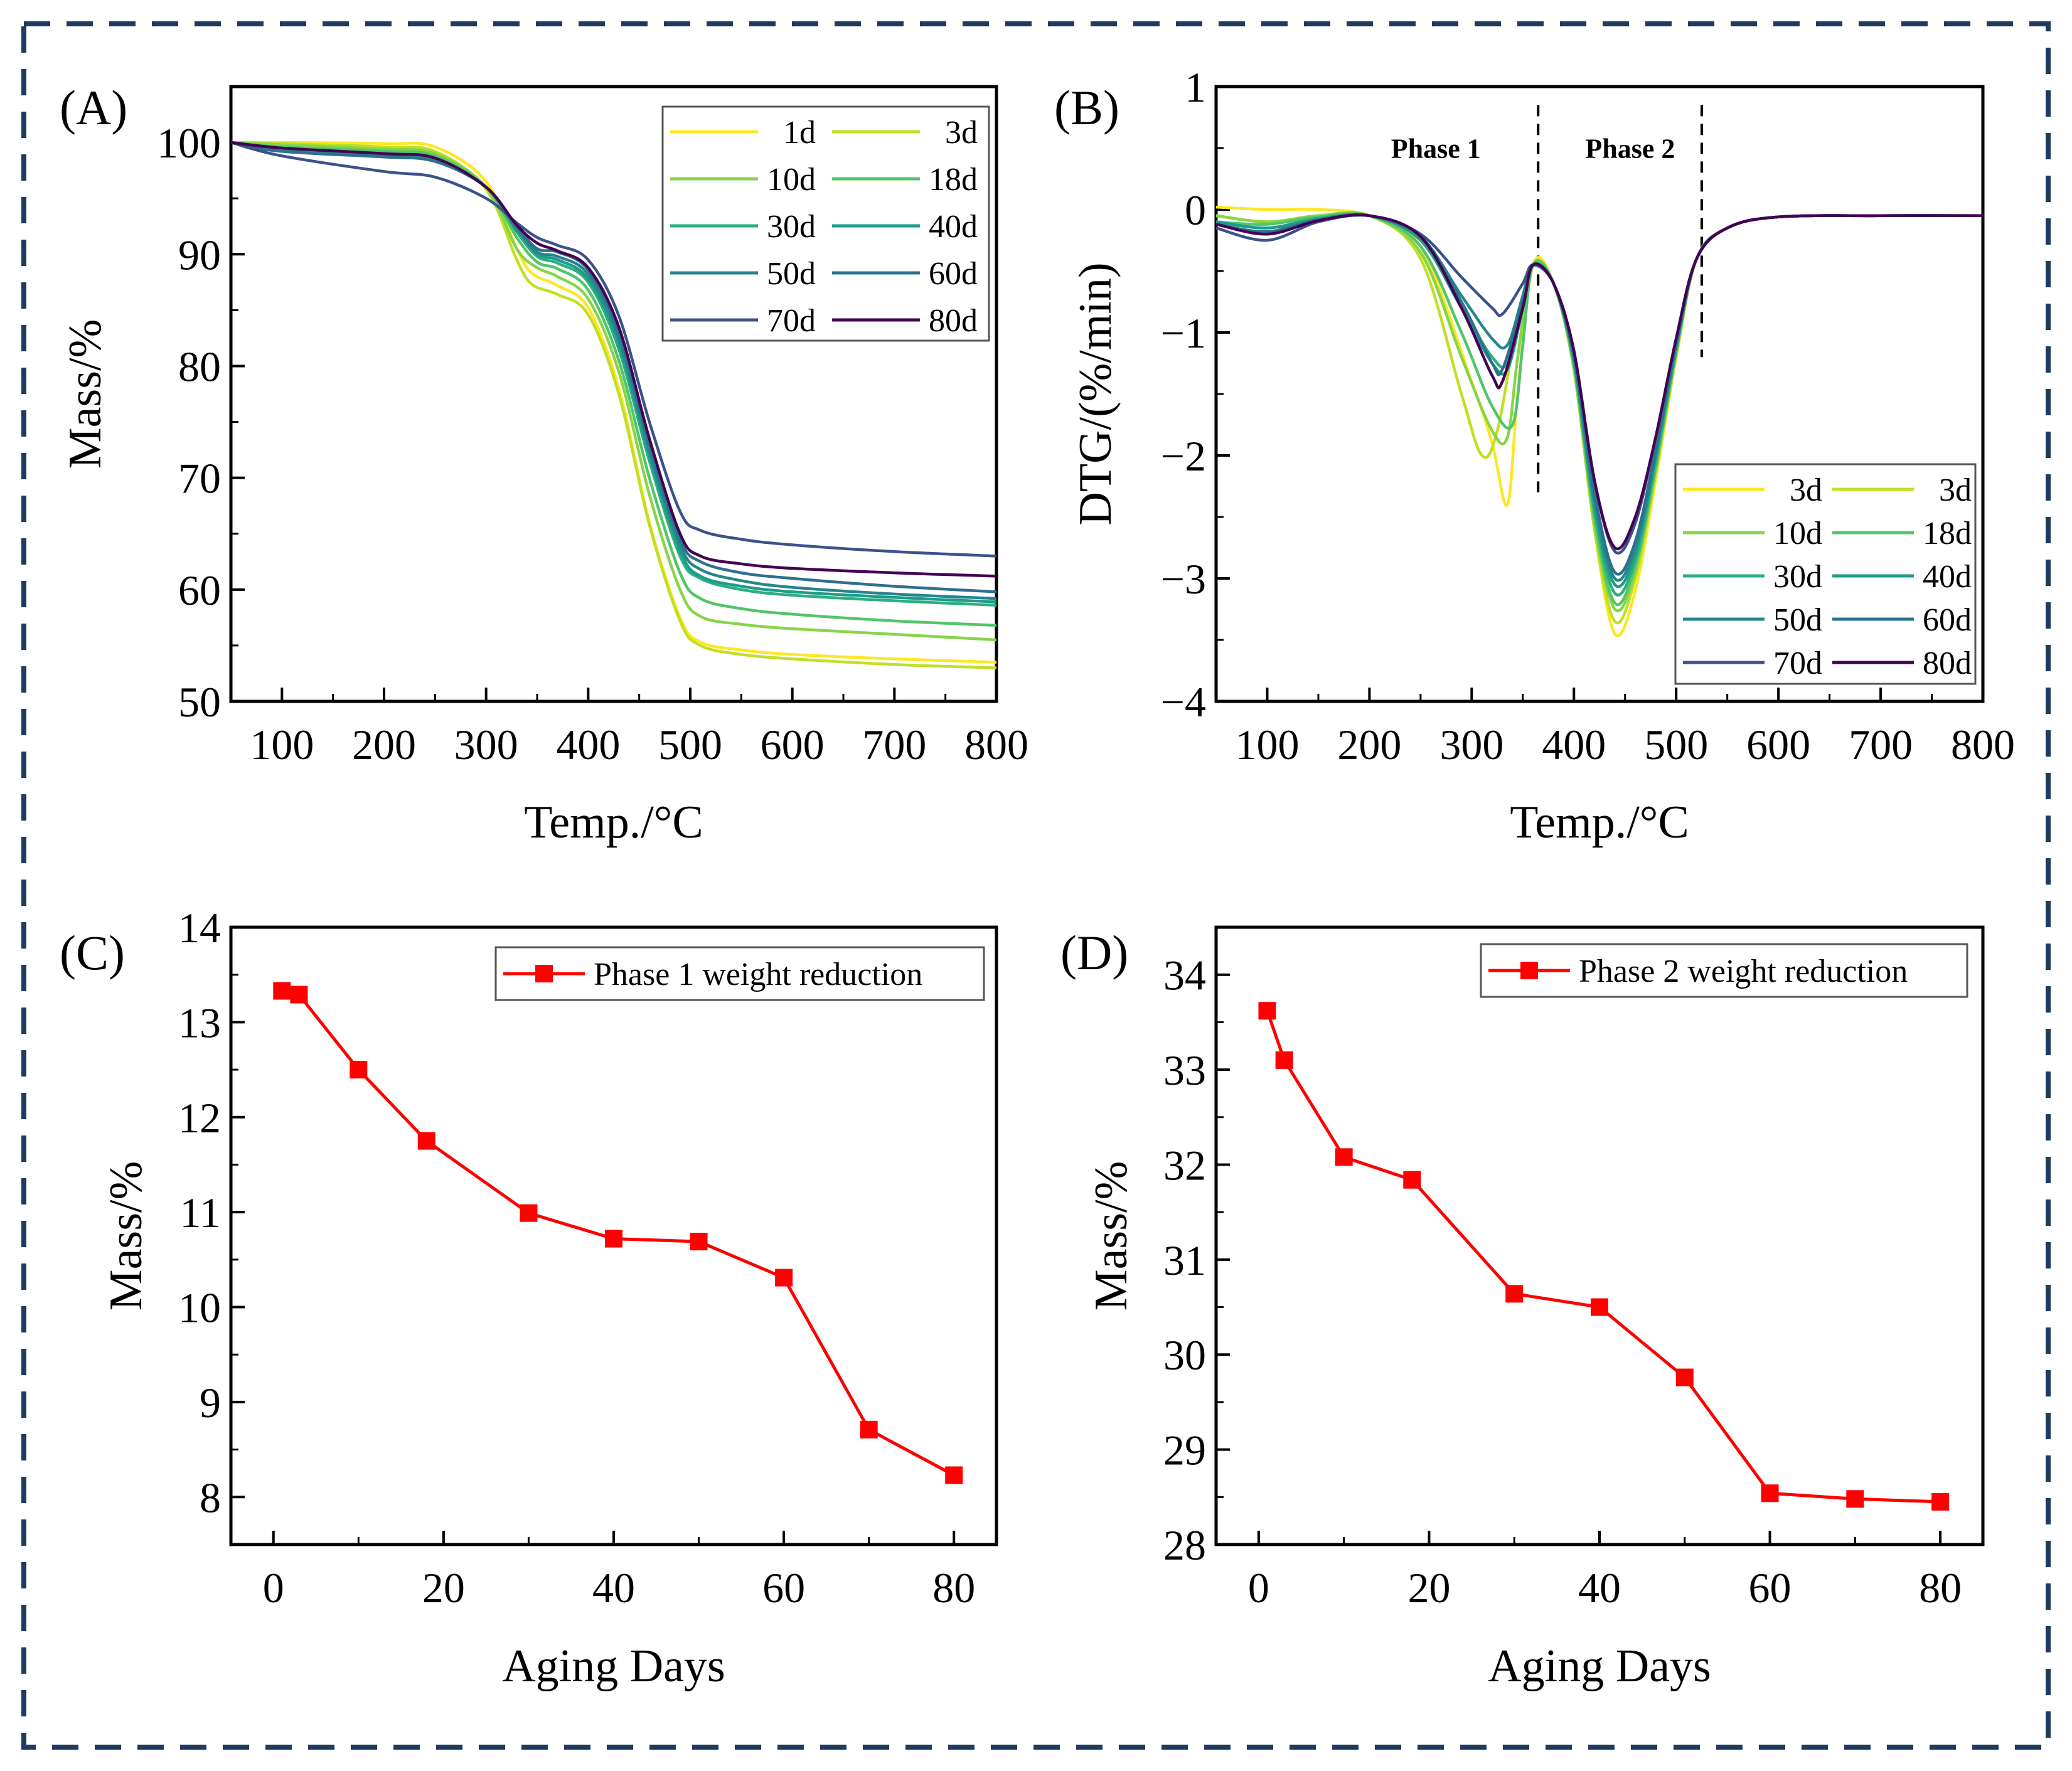  I want to click on legend: Phase 2 weight reduction, so click(1724, 970).